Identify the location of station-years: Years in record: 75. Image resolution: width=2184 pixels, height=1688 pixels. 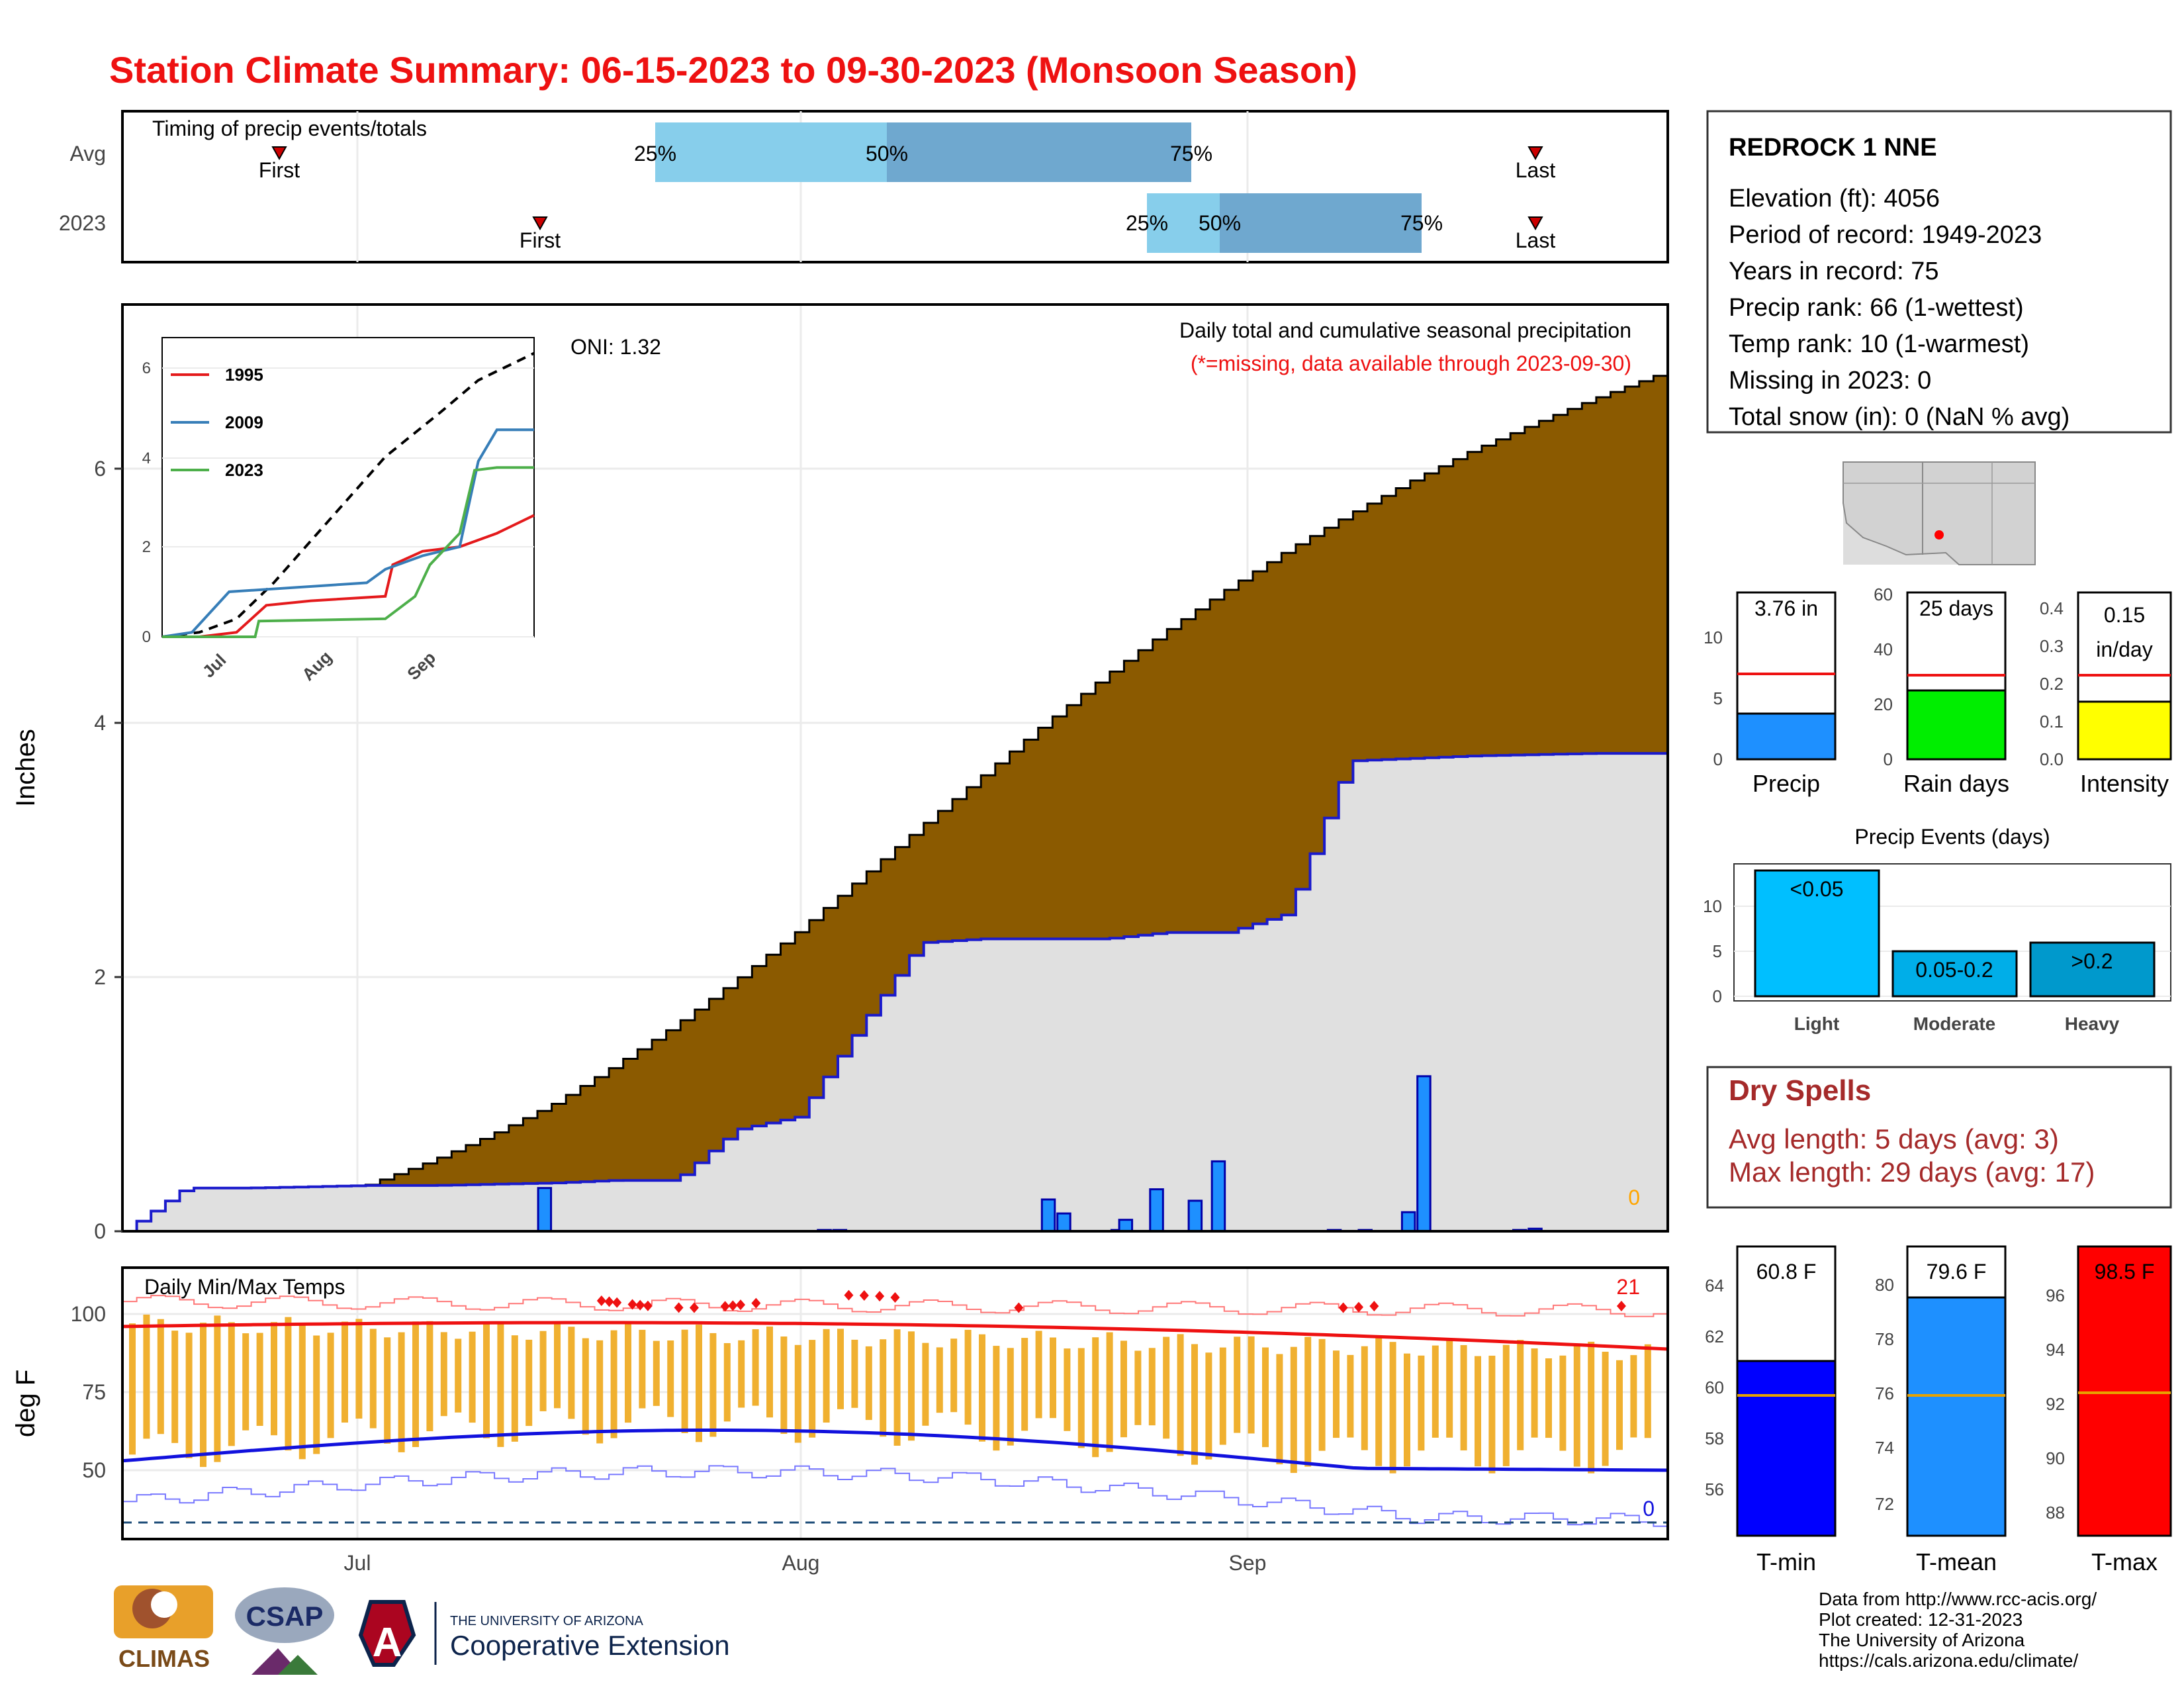
(1834, 271).